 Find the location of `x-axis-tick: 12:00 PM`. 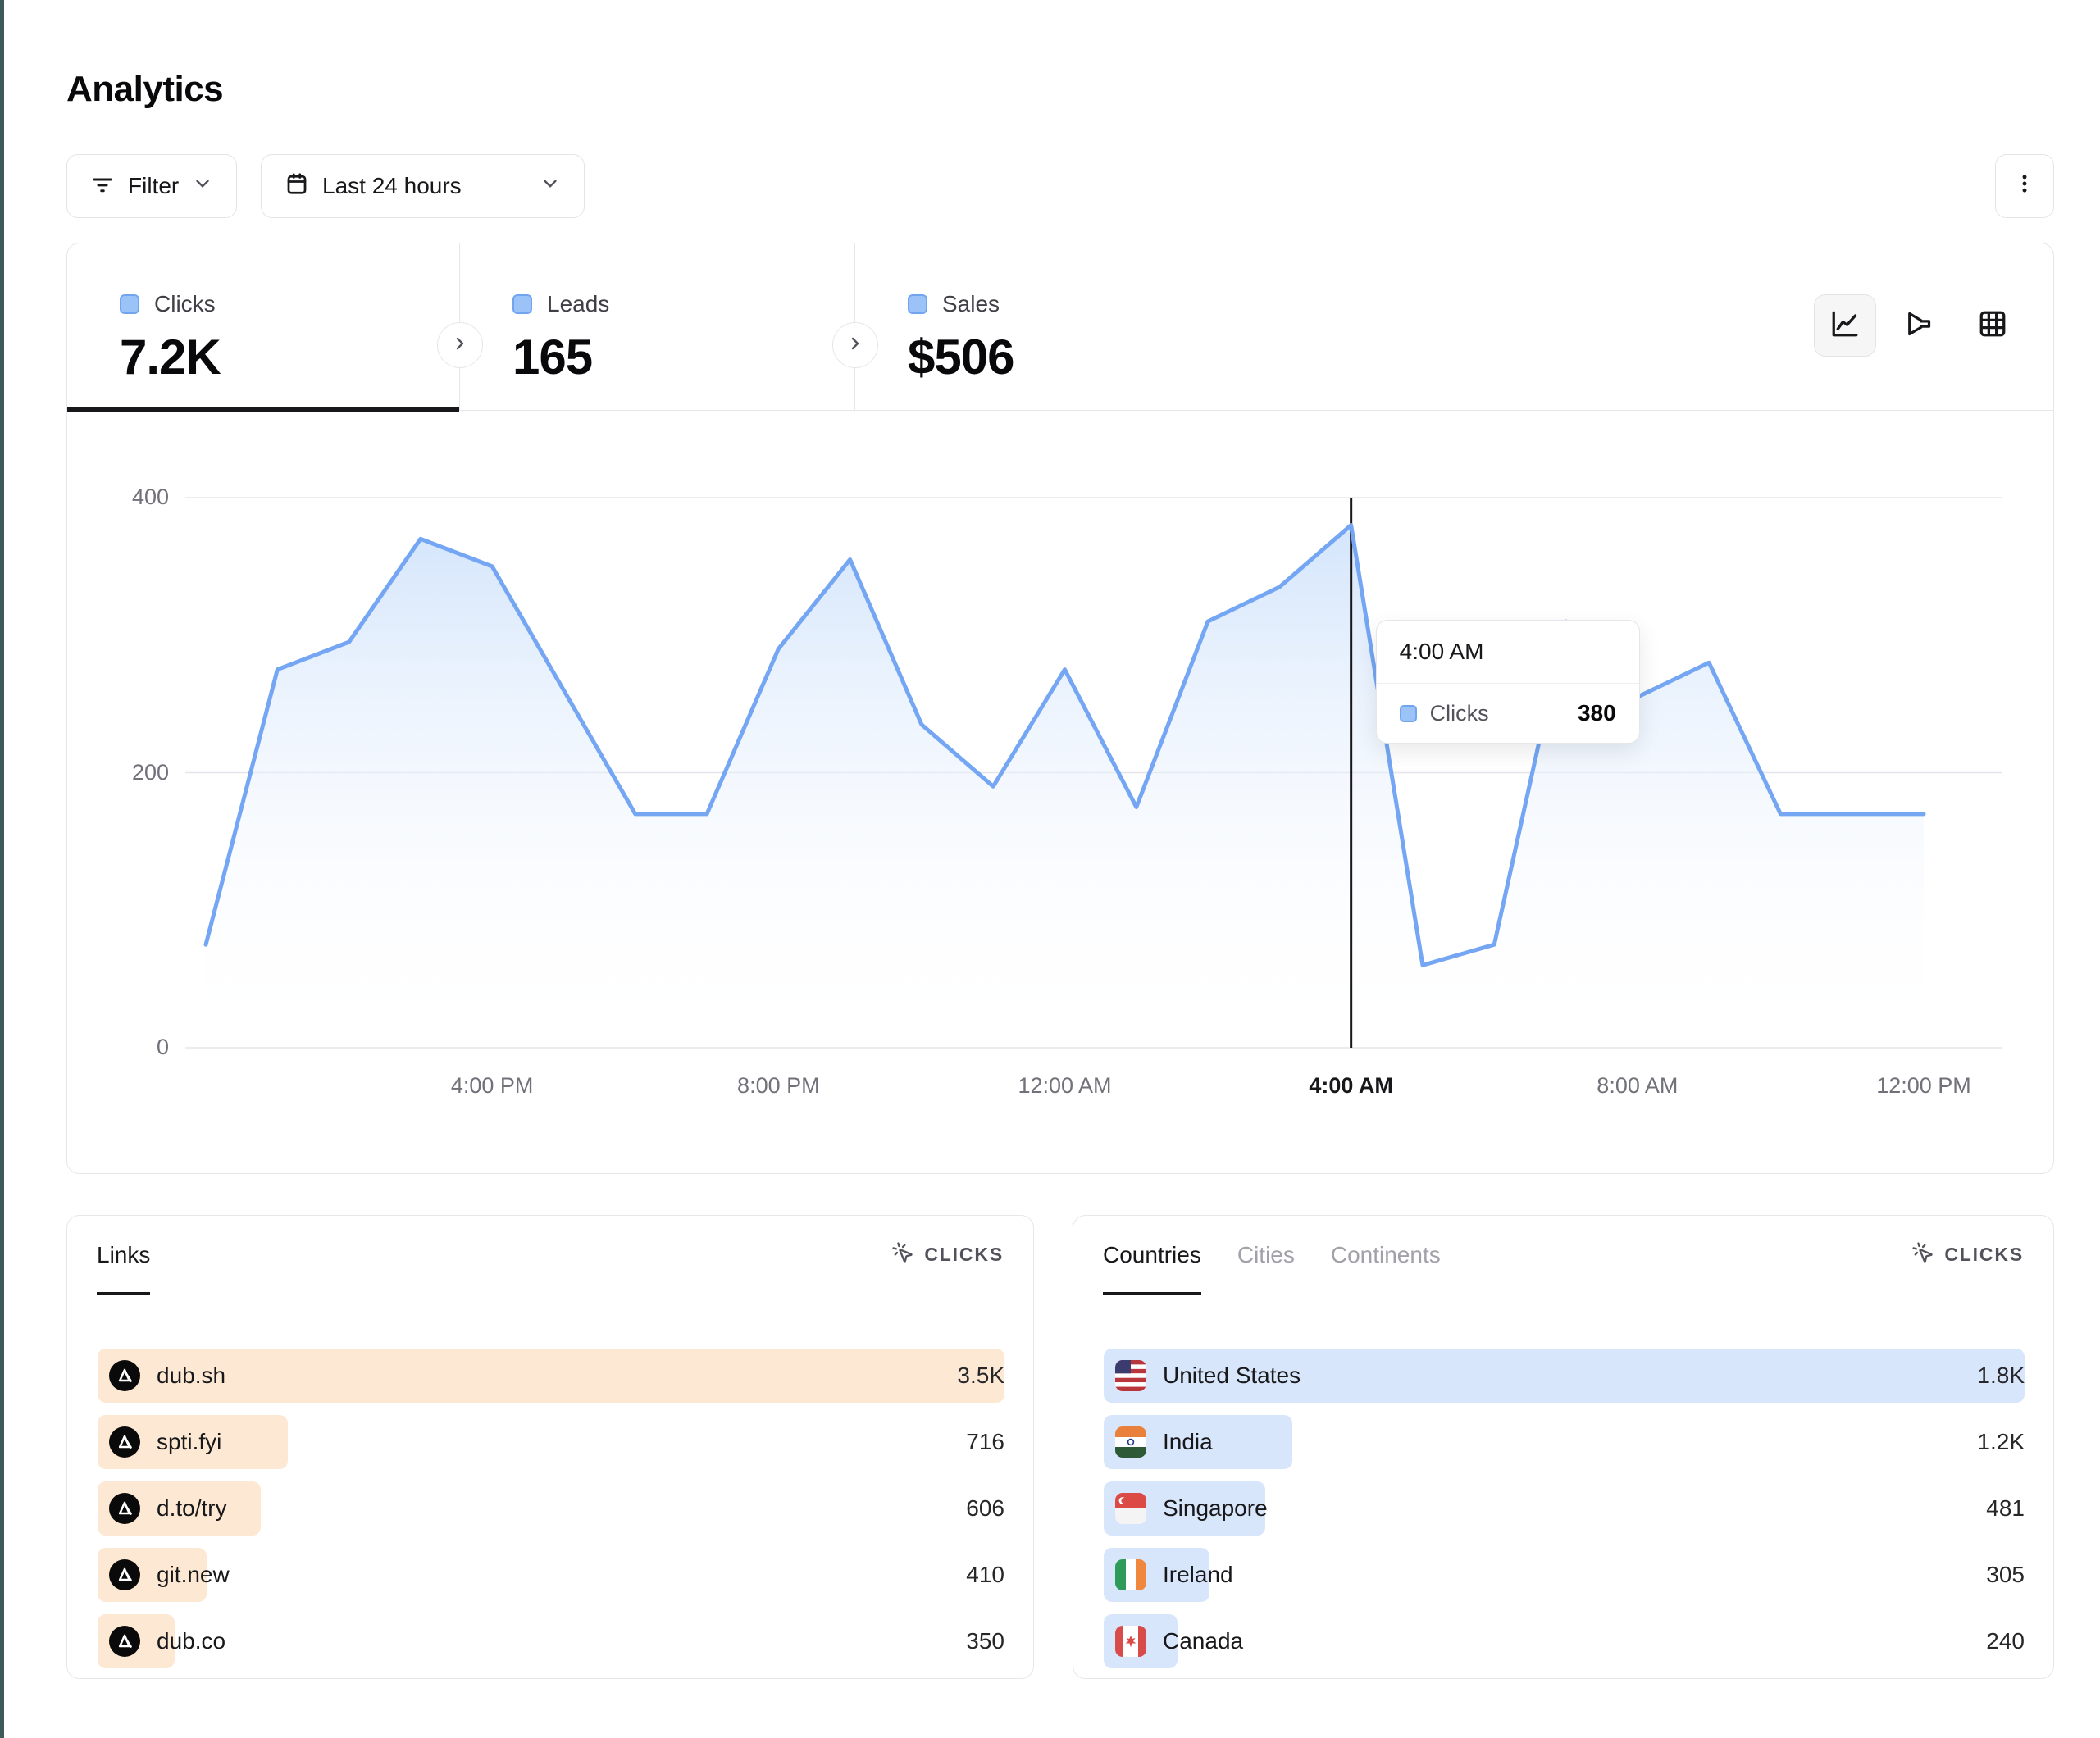

x-axis-tick: 12:00 PM is located at coordinates (1923, 1085).